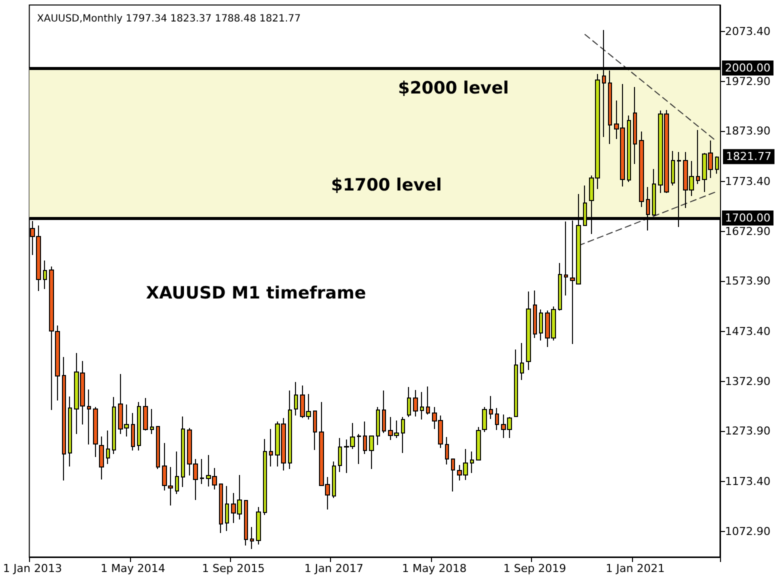 This screenshot has width=777, height=582. I want to click on x-tick-label: 1 Jan 2017, so click(334, 568).